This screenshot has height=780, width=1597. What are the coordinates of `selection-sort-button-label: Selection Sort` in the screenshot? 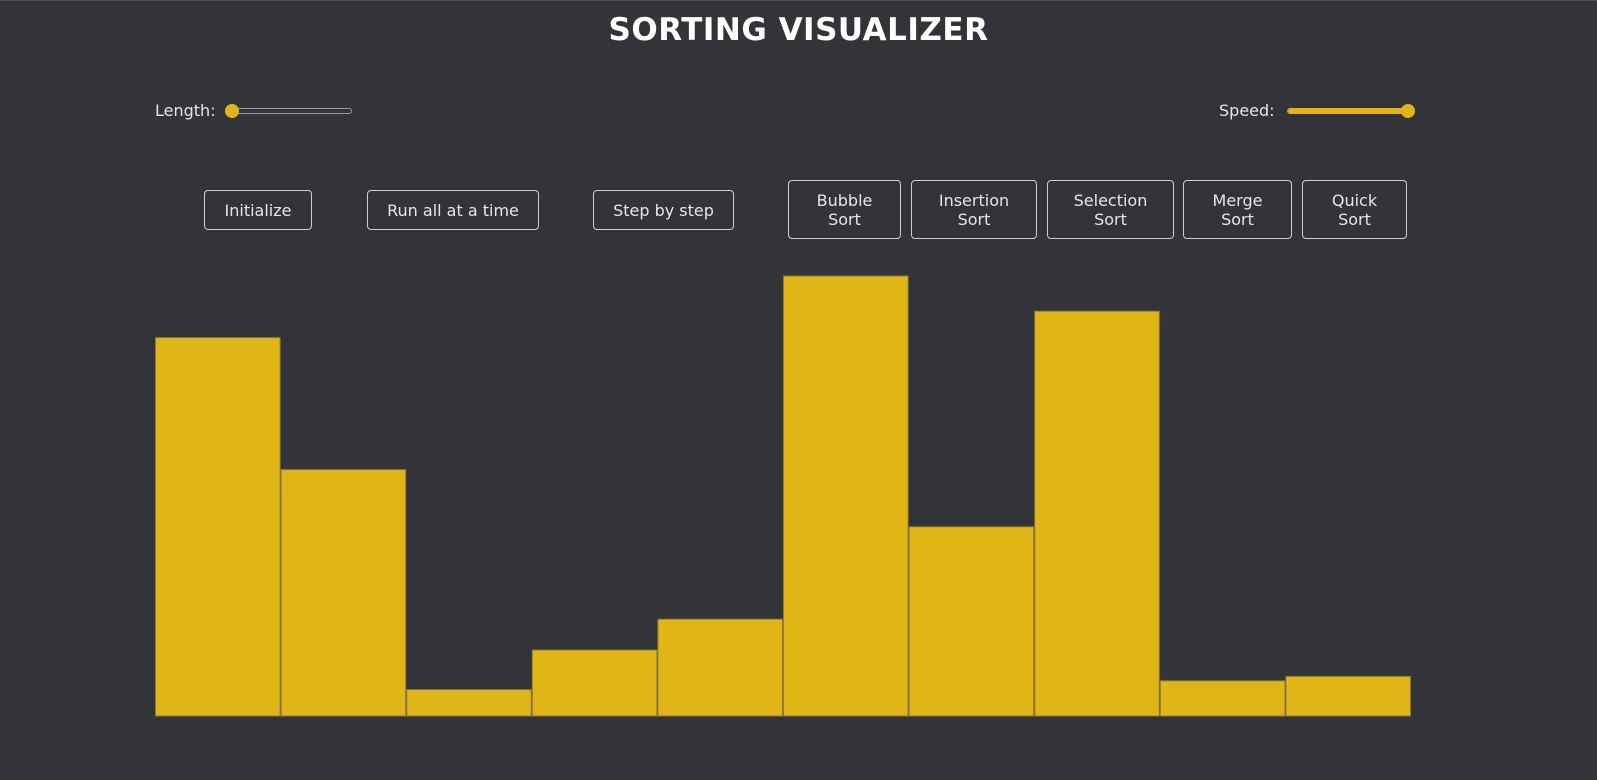 It's located at (1110, 209).